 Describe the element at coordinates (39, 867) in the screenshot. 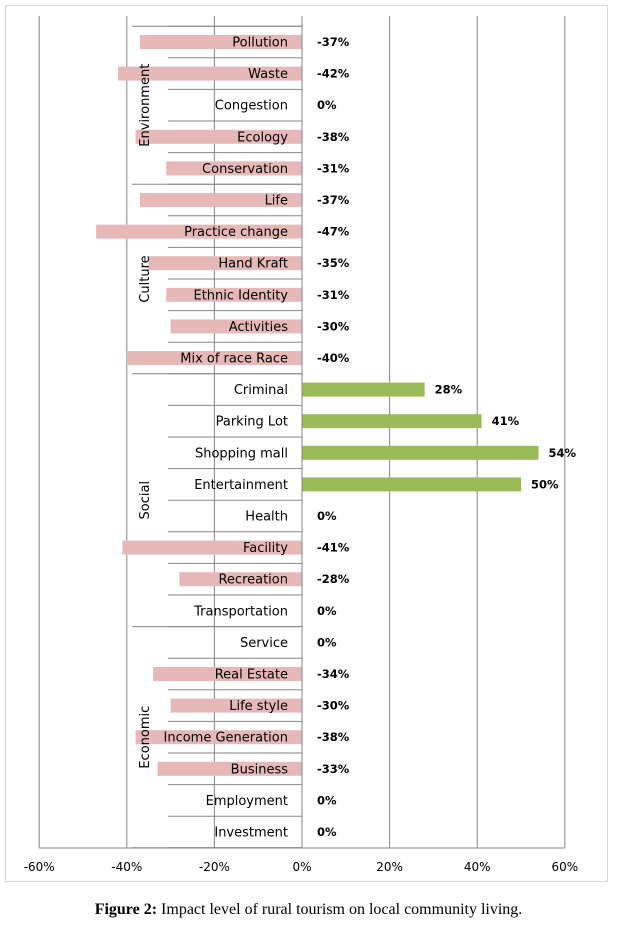

I see `x-tick-label-0: -60%` at that location.